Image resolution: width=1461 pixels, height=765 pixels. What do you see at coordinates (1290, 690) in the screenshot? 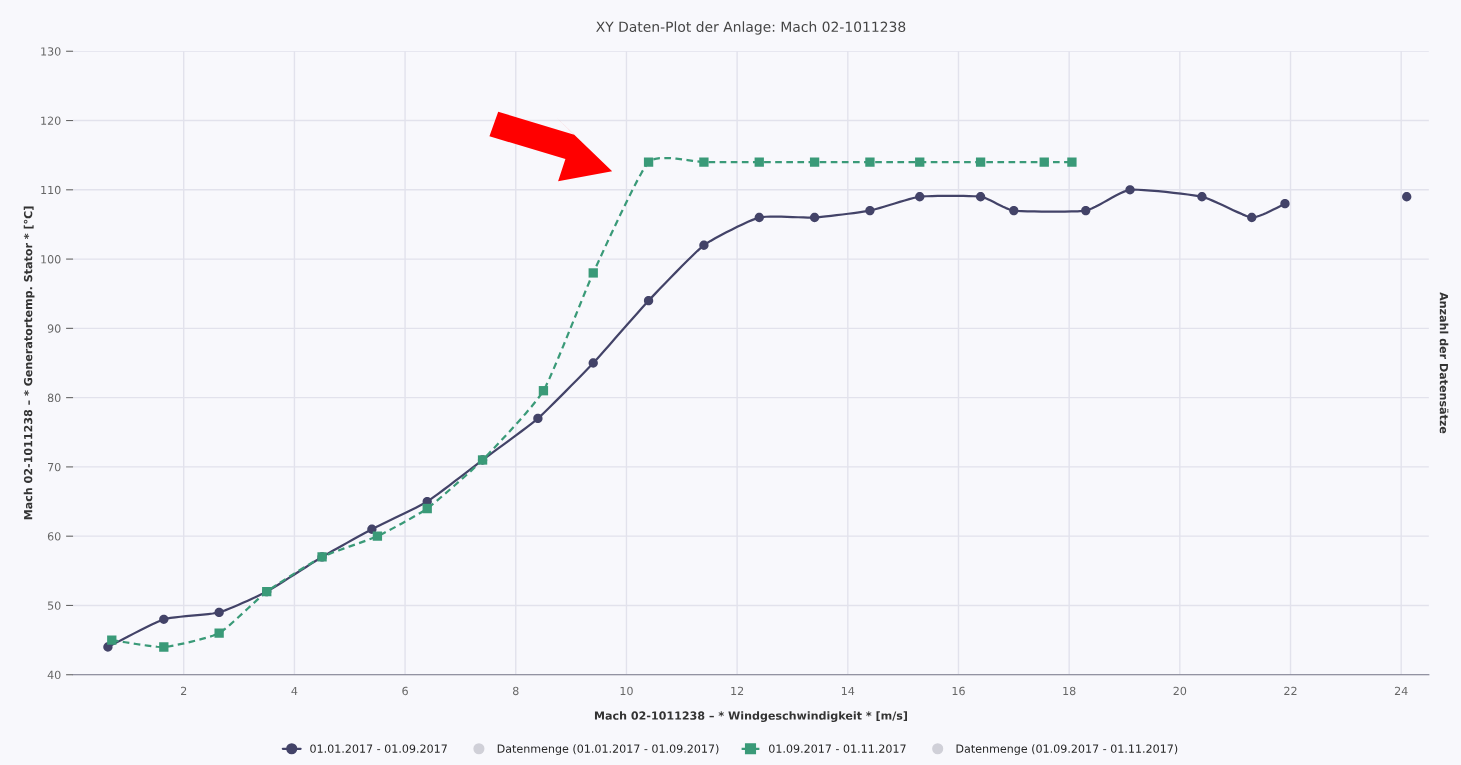
I see `x-tick-label: 22` at bounding box center [1290, 690].